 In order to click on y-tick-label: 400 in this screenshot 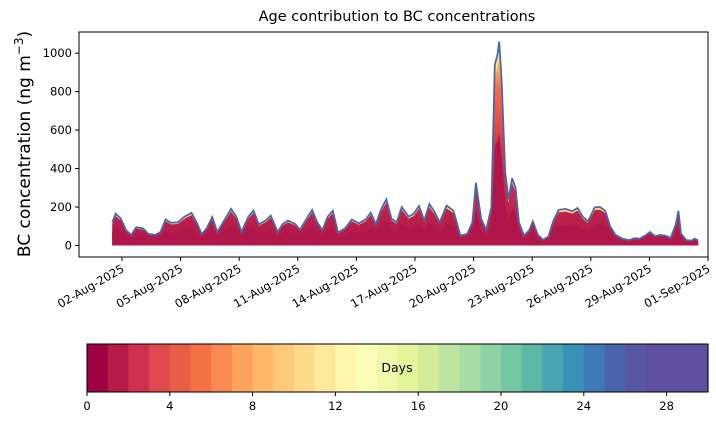, I will do `click(61, 169)`.